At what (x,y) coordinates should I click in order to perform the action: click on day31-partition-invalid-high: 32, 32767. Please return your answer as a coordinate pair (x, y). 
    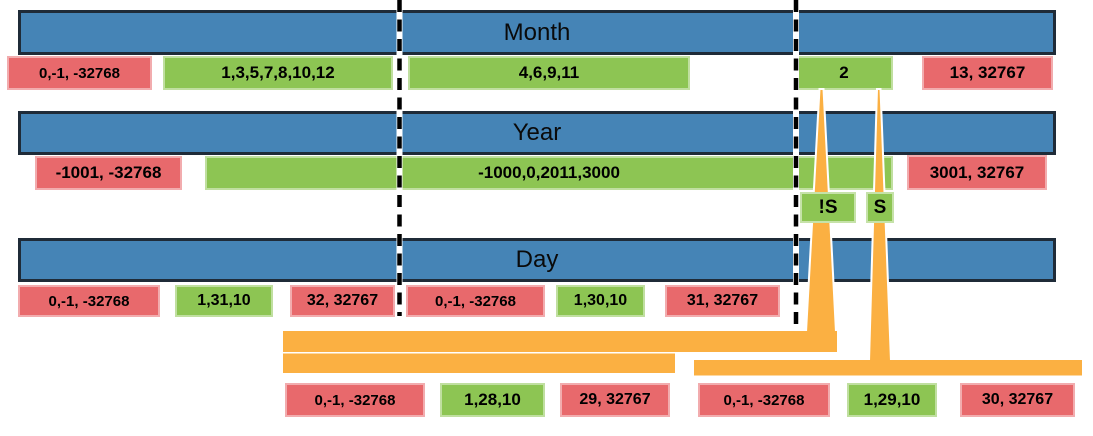
    Looking at the image, I should click on (342, 301).